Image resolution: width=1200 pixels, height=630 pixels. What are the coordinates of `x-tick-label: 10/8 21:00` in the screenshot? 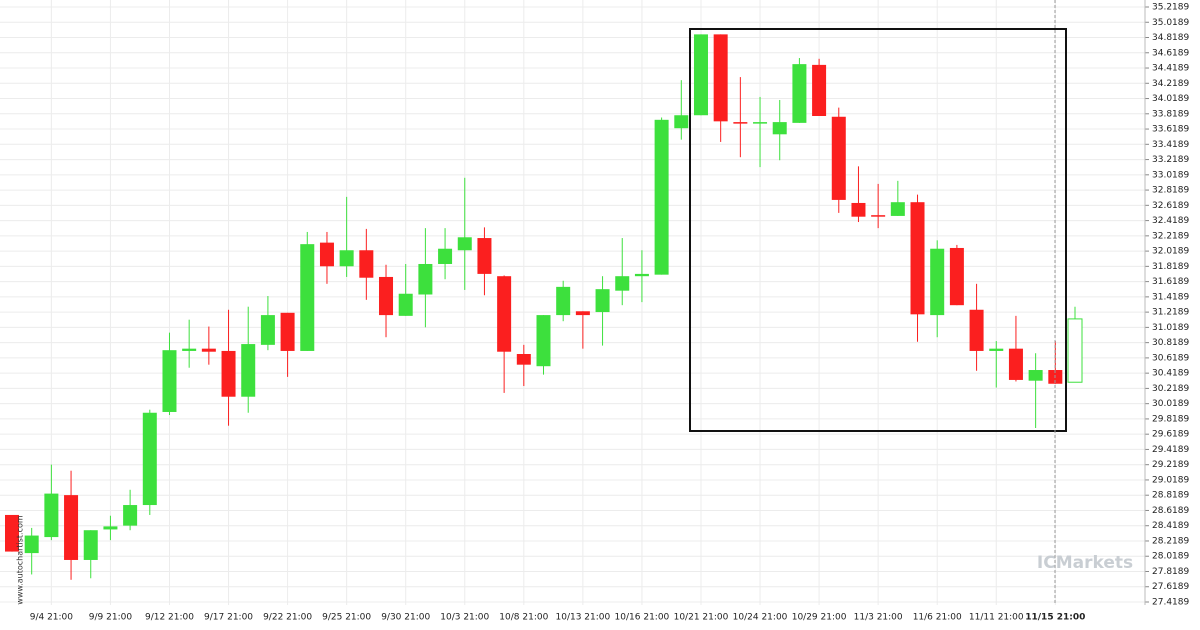 It's located at (523, 618).